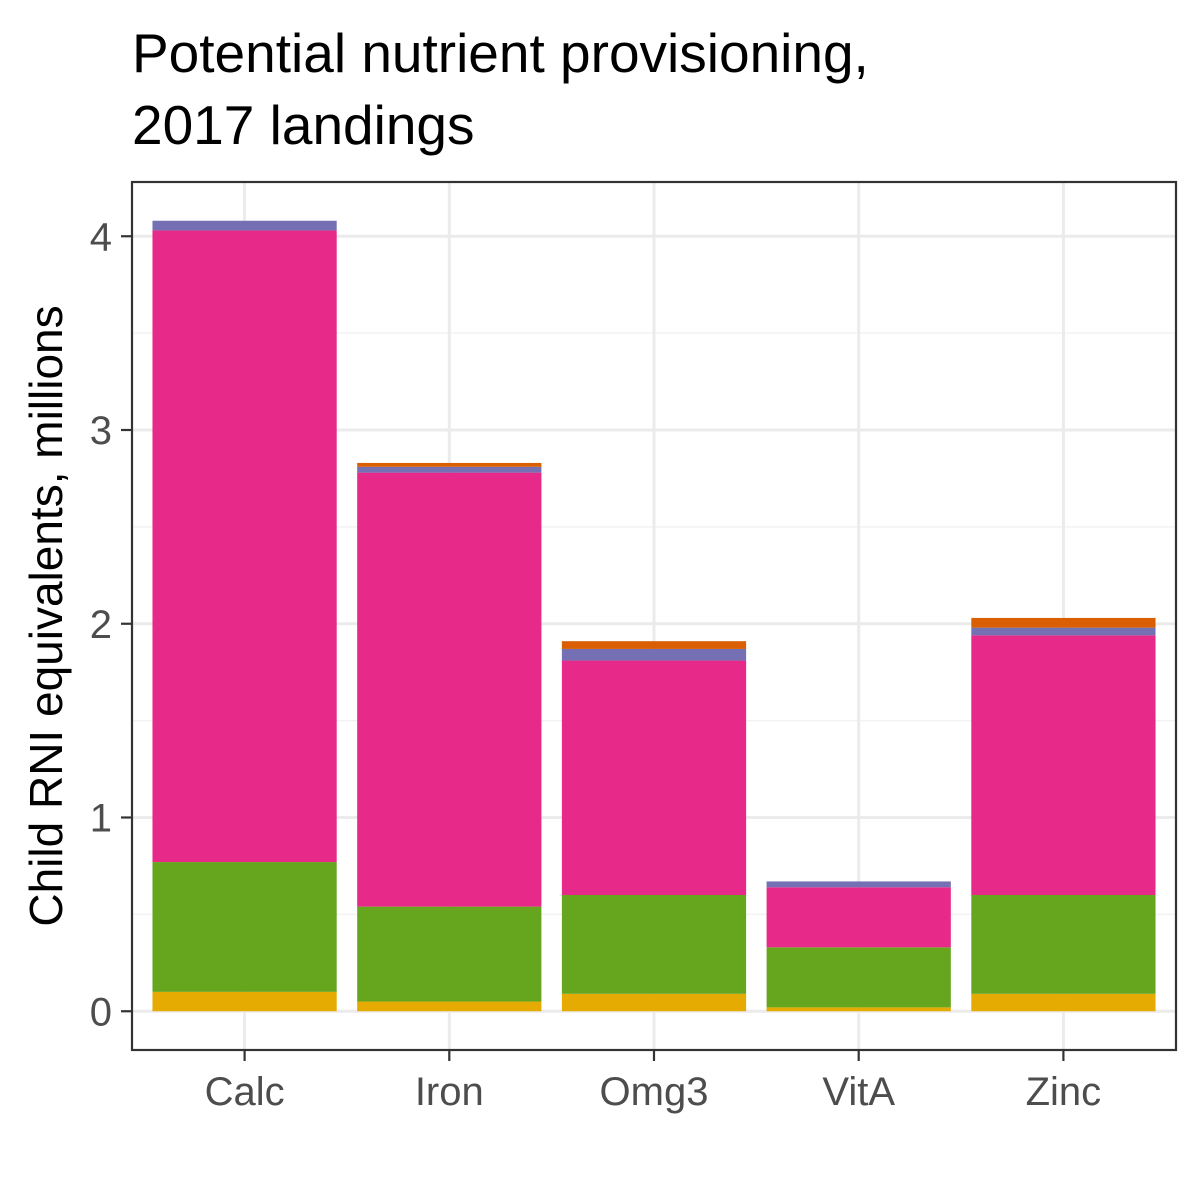 Image resolution: width=1200 pixels, height=1200 pixels. Describe the element at coordinates (101, 819) in the screenshot. I see `y-tick-label: 1` at that location.